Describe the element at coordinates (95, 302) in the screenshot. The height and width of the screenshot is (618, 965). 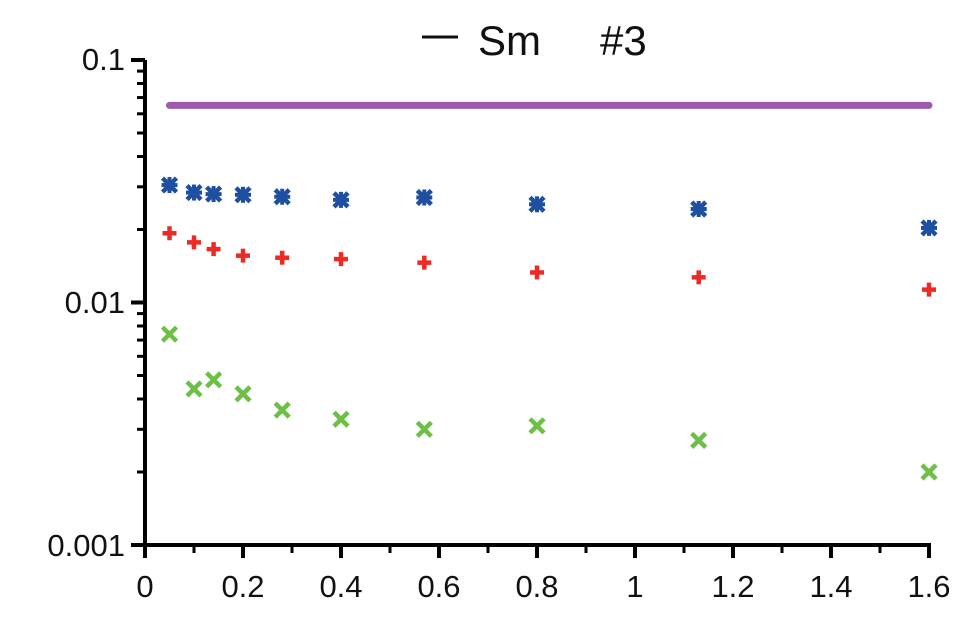
I see `y-tick-label-0.01: 0.01` at that location.